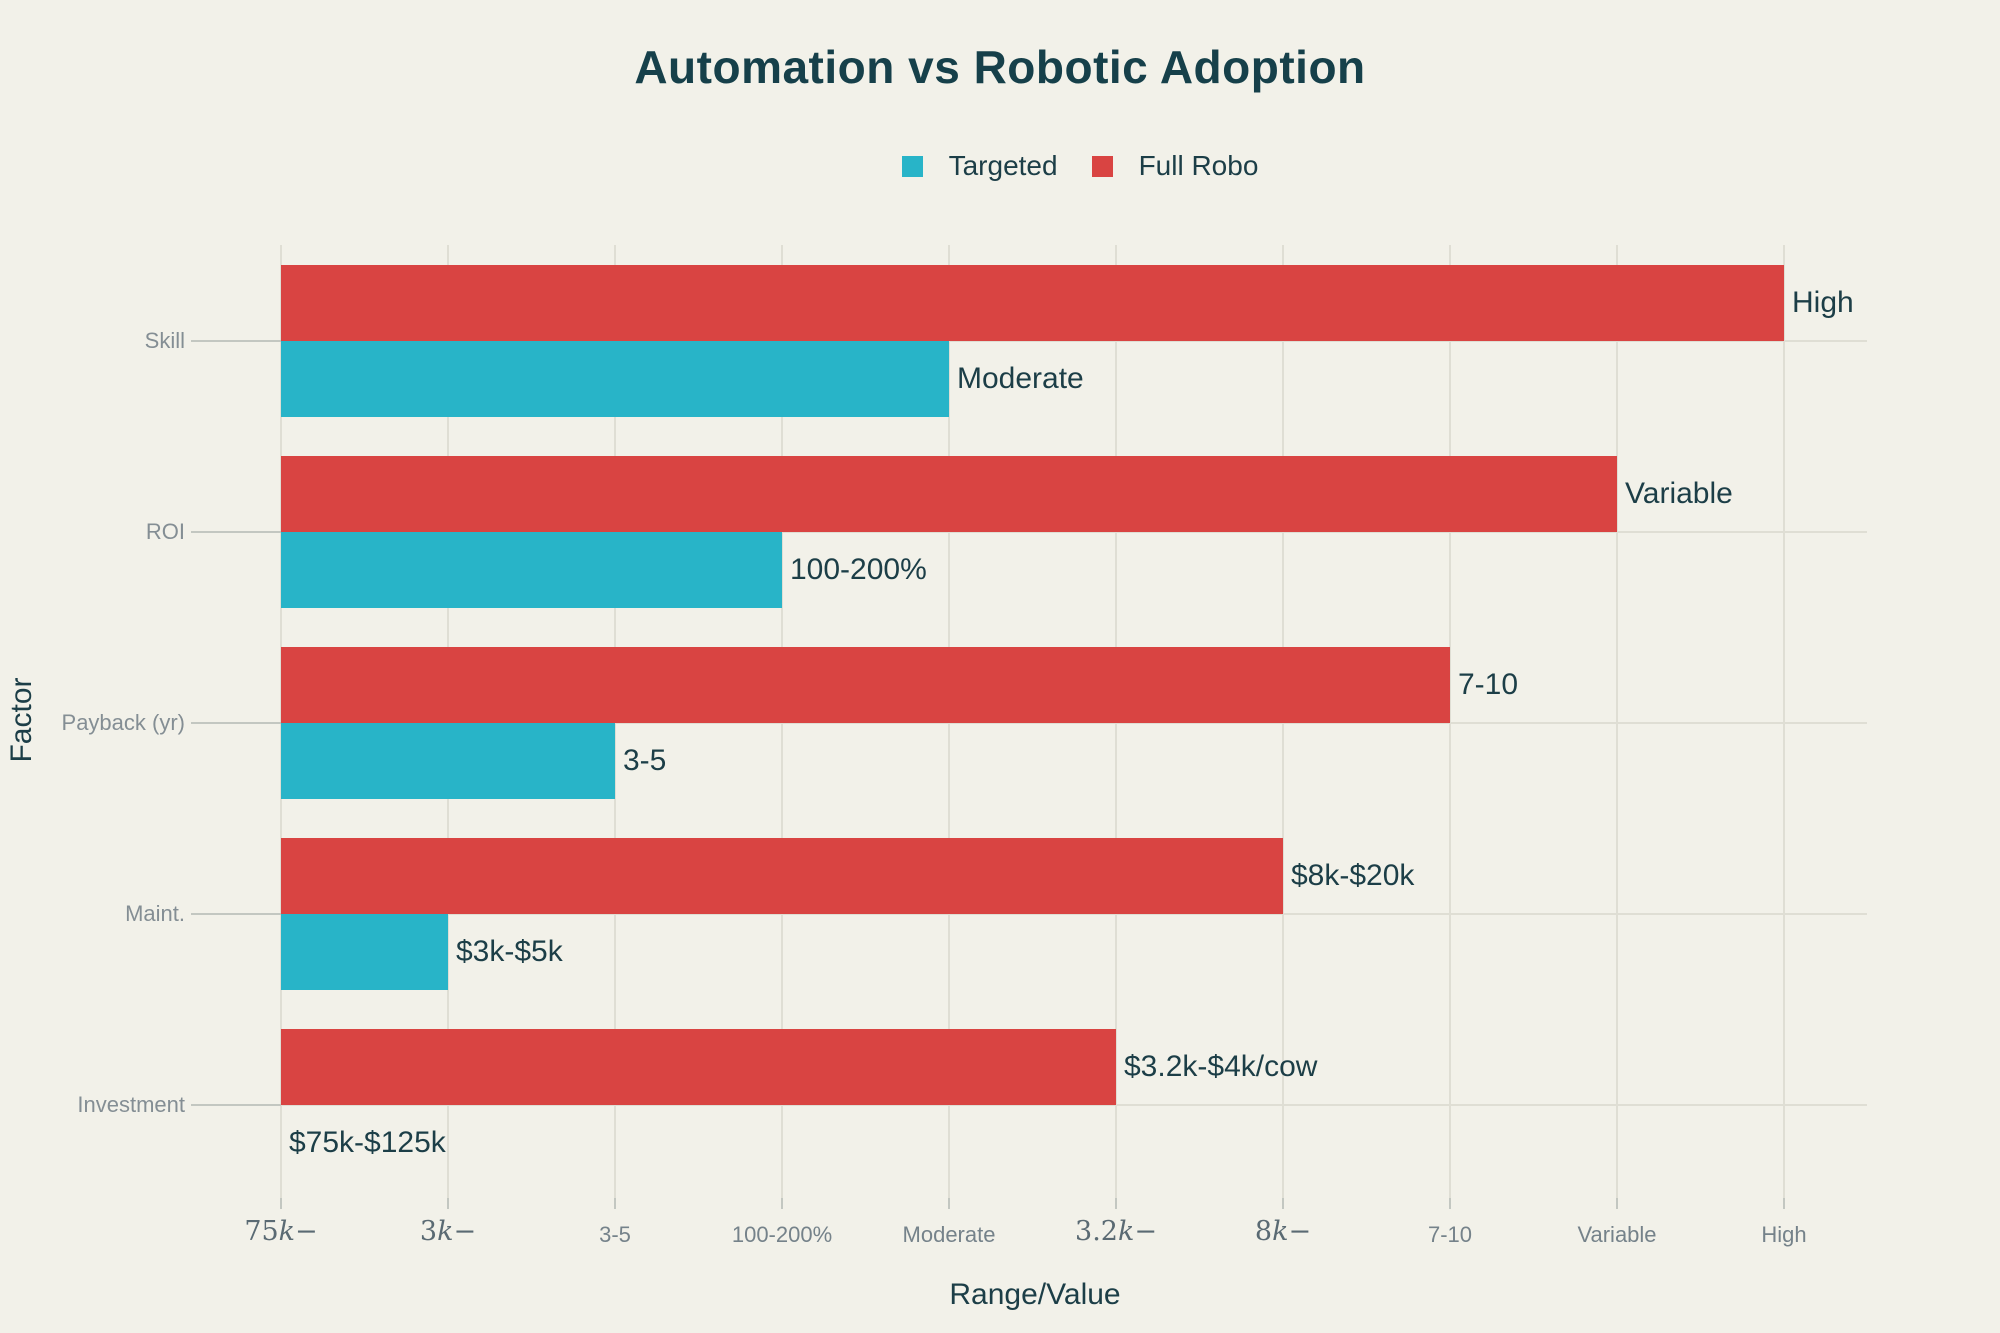 The image size is (2000, 1333). I want to click on legend-label: Full Robo, so click(1198, 165).